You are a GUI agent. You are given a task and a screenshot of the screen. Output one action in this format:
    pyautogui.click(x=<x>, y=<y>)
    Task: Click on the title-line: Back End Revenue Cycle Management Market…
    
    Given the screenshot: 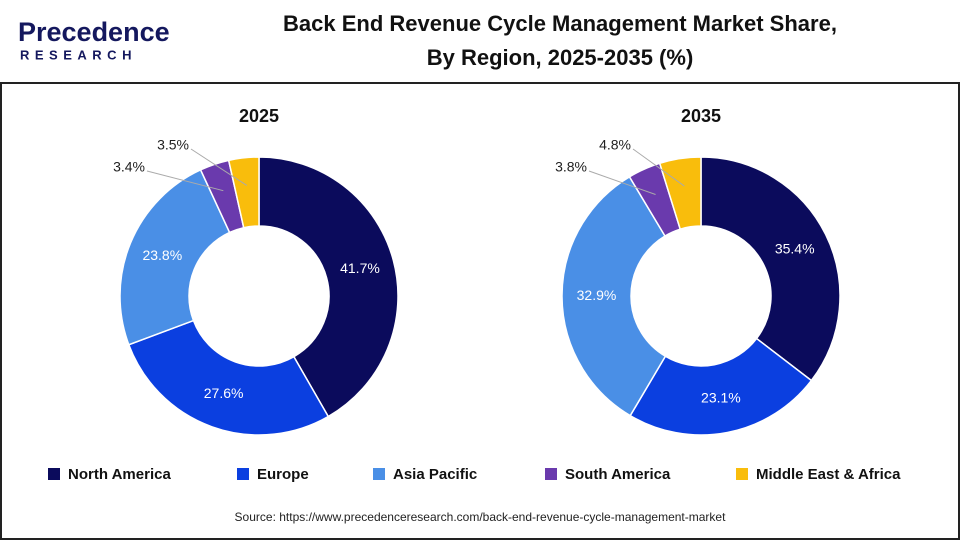 What is the action you would take?
    pyautogui.click(x=560, y=23)
    